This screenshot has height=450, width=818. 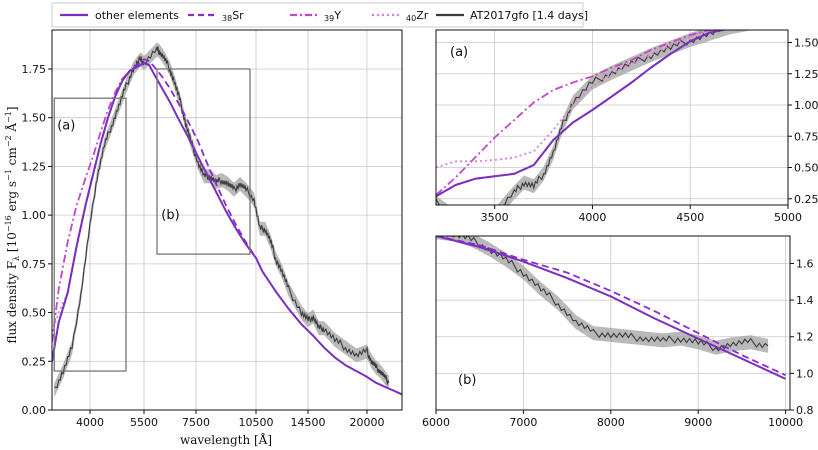 What do you see at coordinates (196, 422) in the screenshot?
I see `x-tick-label: 7500` at bounding box center [196, 422].